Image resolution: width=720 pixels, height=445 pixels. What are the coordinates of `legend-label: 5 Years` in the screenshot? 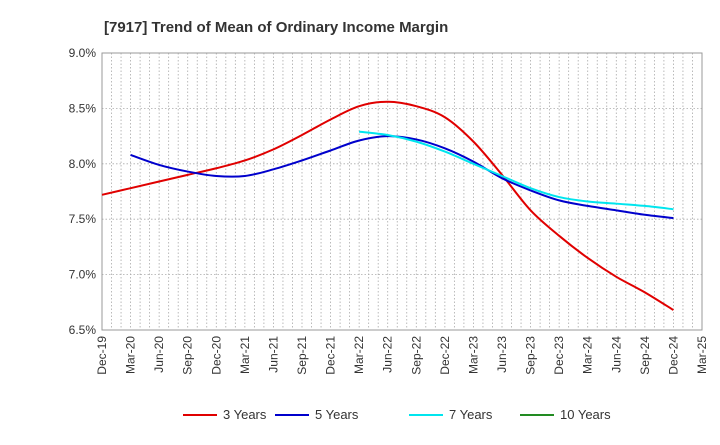 It's located at (337, 414).